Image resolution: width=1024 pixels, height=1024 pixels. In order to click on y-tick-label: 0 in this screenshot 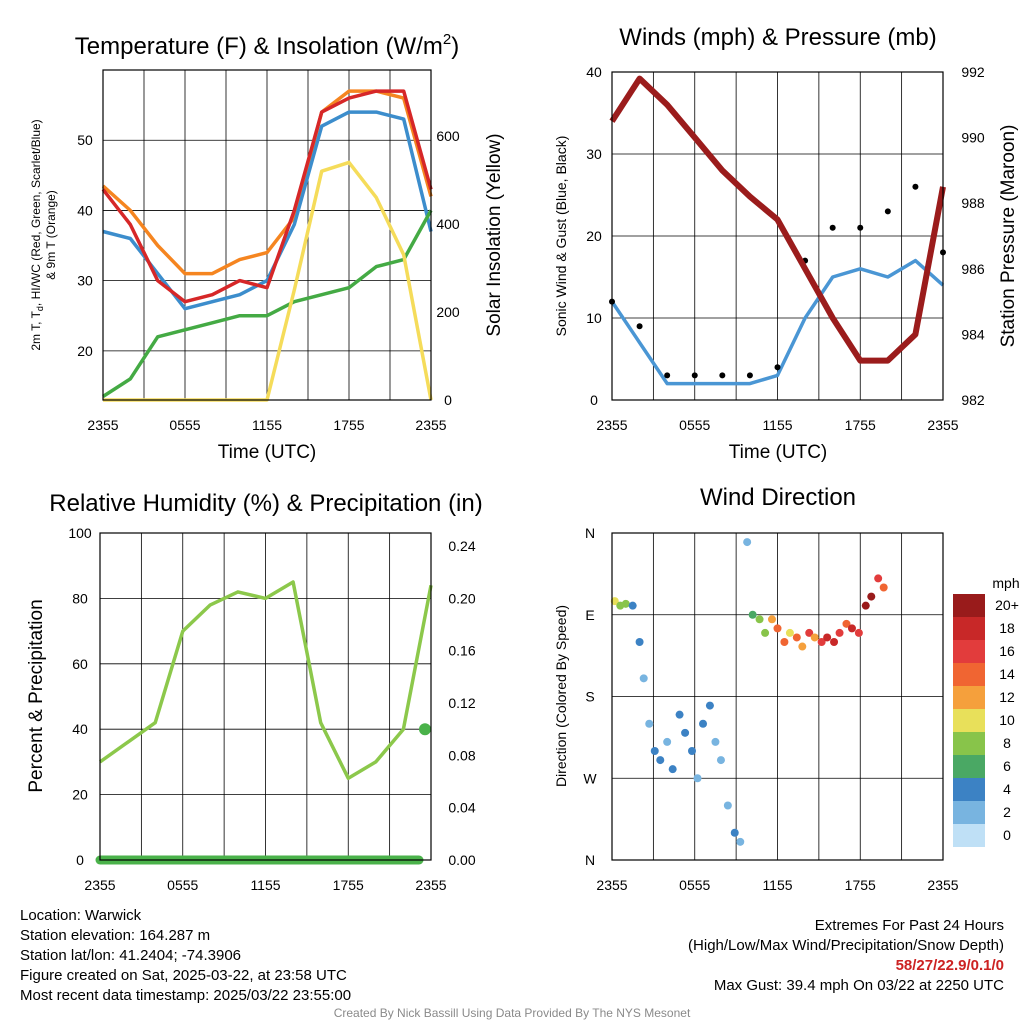, I will do `click(594, 400)`.